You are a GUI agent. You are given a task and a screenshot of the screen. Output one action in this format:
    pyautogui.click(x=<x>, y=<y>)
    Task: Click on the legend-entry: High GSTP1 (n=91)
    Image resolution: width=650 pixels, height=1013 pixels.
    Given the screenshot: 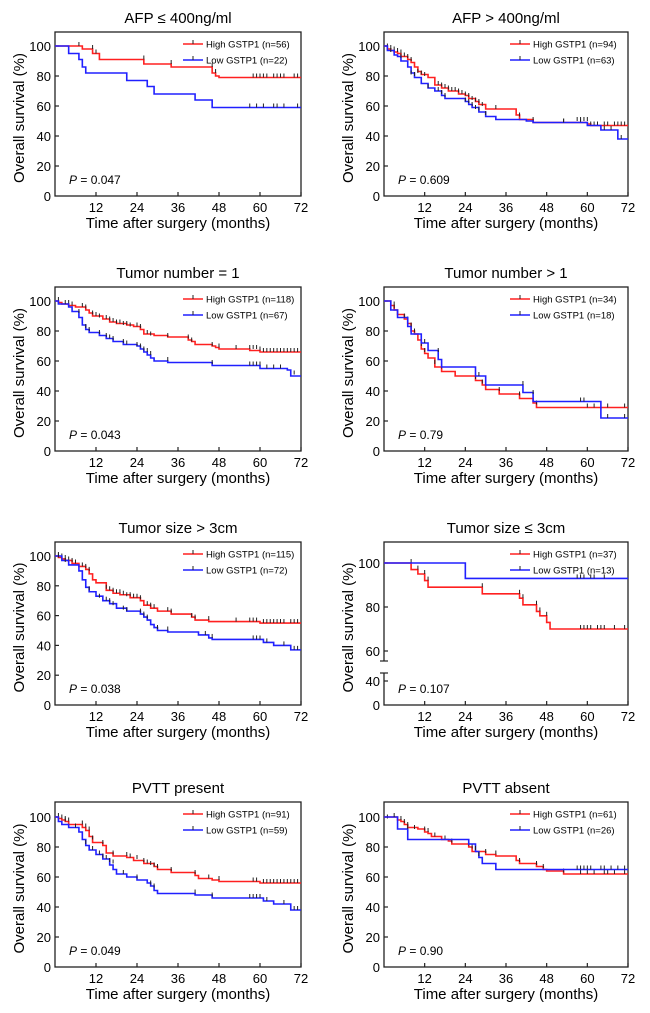 What is the action you would take?
    pyautogui.click(x=248, y=815)
    